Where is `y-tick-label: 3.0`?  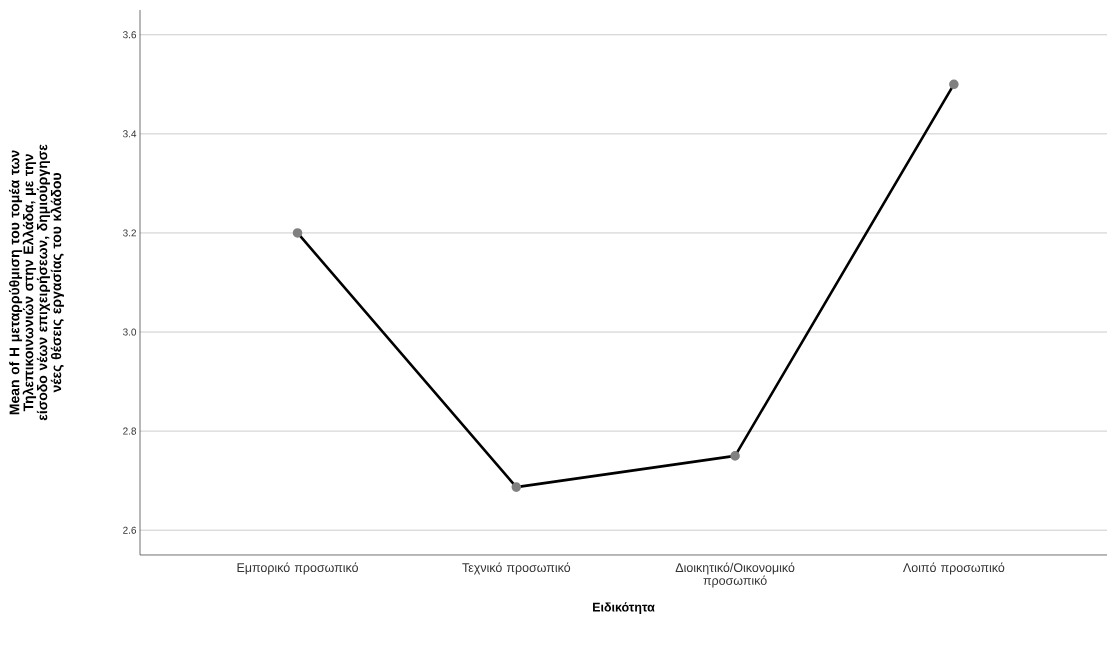
y-tick-label: 3.0 is located at coordinates (130, 332).